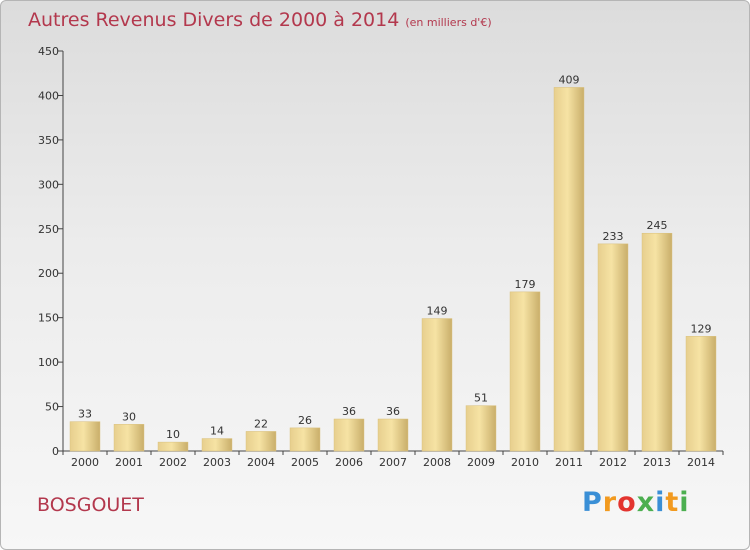 This screenshot has width=750, height=550. What do you see at coordinates (48, 318) in the screenshot?
I see `y-tick-label: 150` at bounding box center [48, 318].